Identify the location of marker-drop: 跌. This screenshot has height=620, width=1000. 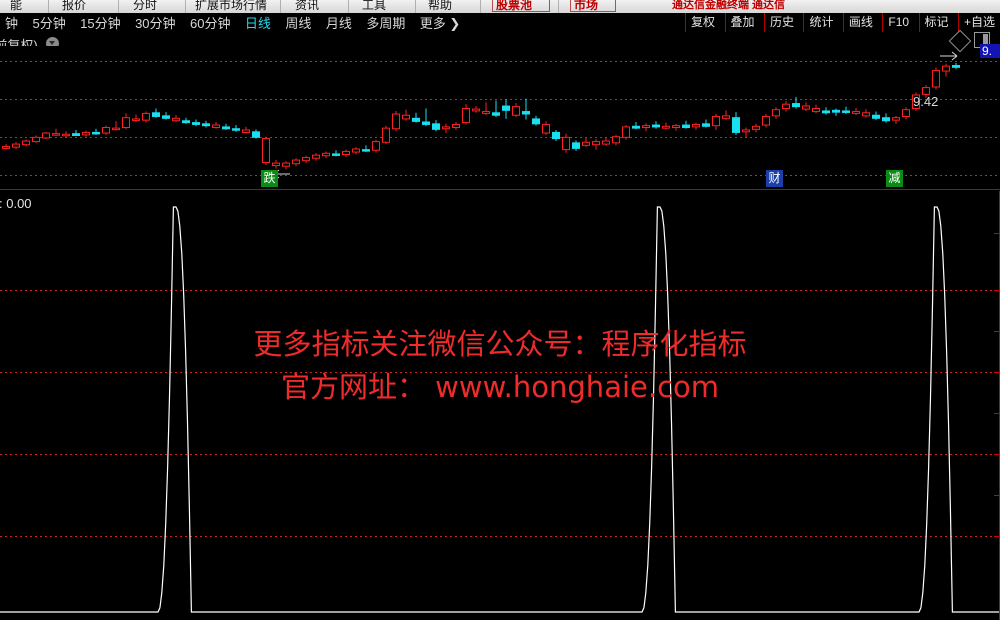
(269, 178).